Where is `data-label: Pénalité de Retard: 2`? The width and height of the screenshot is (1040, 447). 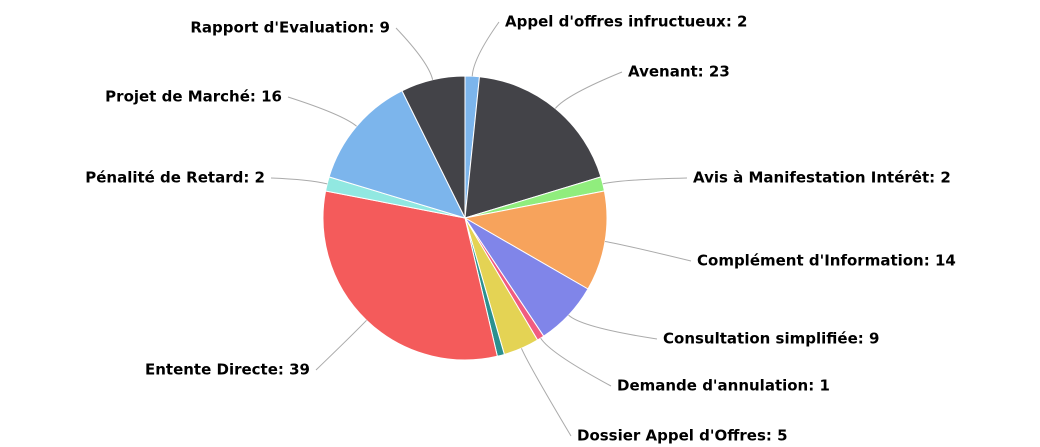
data-label: Pénalité de Retard: 2 is located at coordinates (175, 178).